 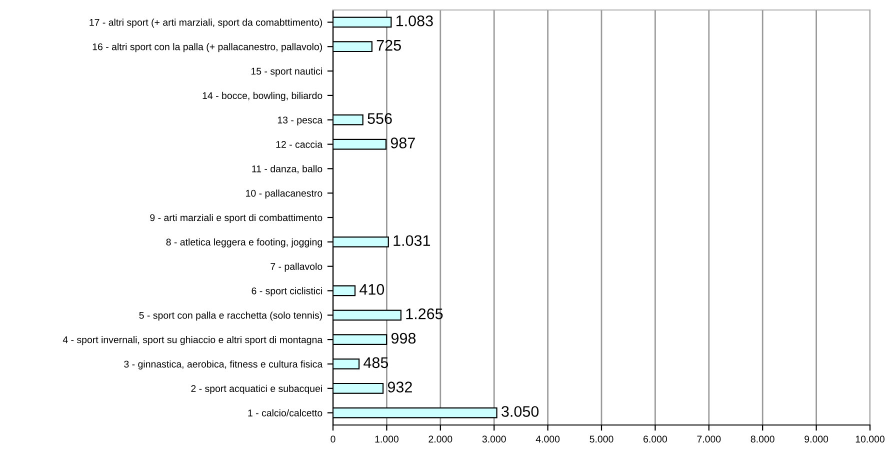 What do you see at coordinates (816, 439) in the screenshot?
I see `x-tick-label: 9.000` at bounding box center [816, 439].